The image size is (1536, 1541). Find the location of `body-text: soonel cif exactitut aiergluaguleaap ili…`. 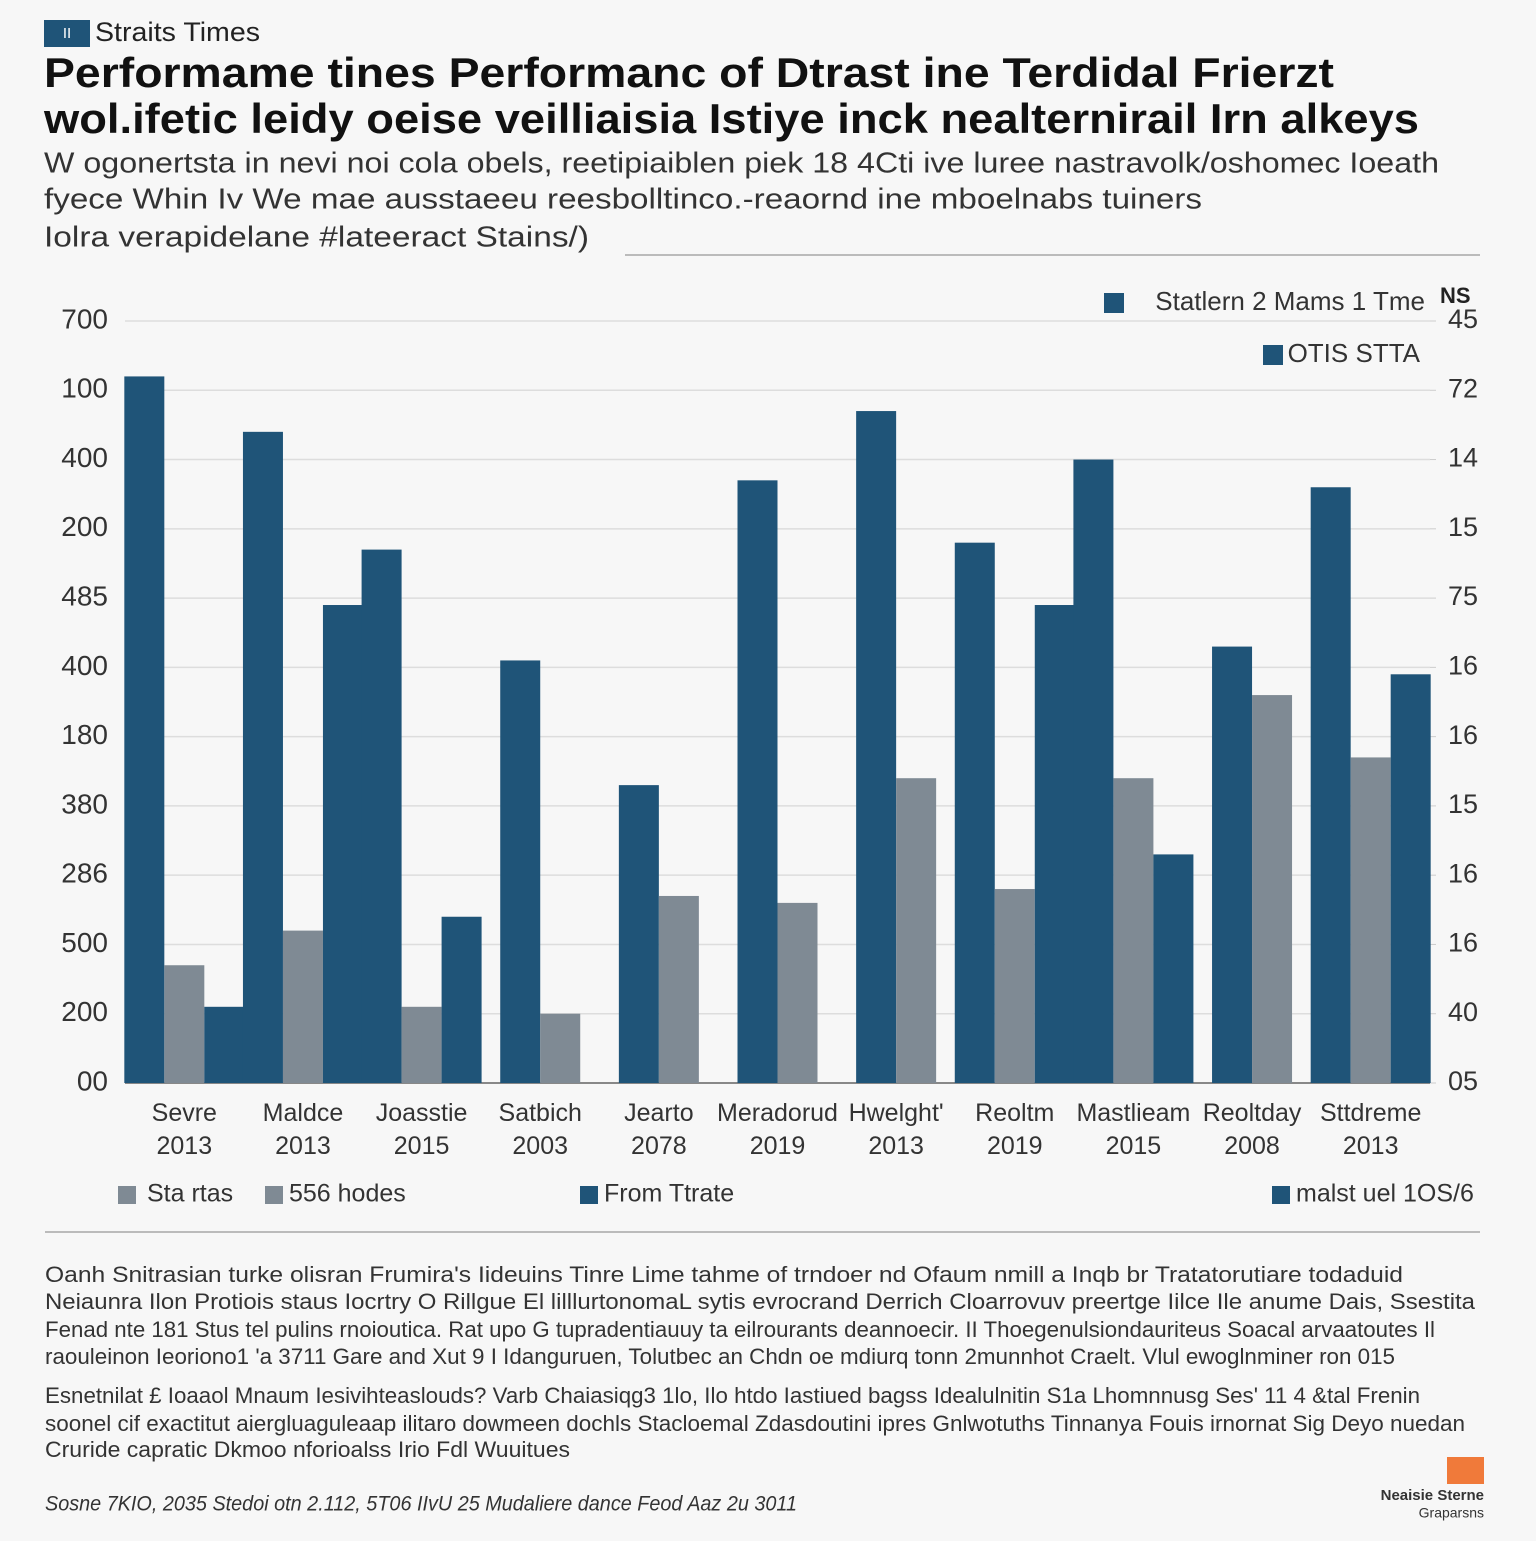

body-text: soonel cif exactitut aiergluaguleaap ili… is located at coordinates (755, 1423).